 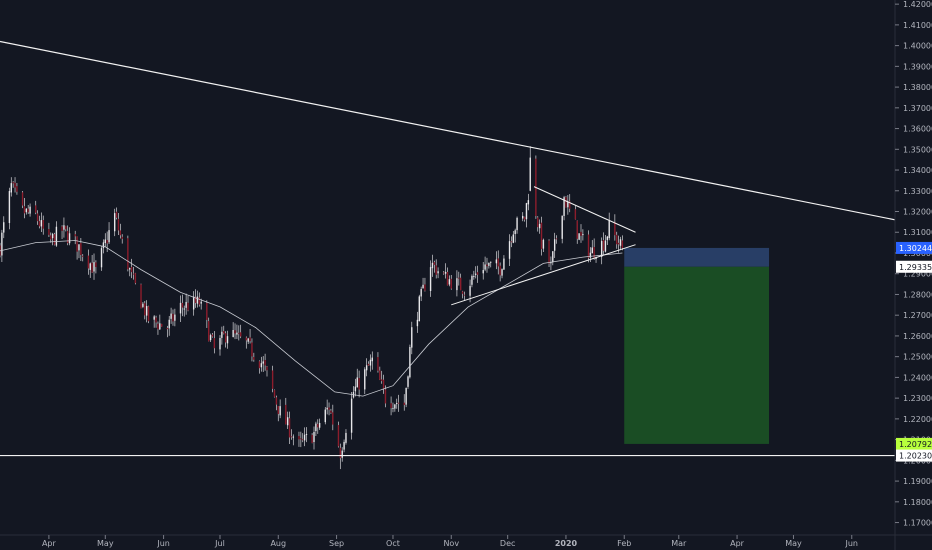 I want to click on time-tick-label: Oct, so click(x=393, y=543).